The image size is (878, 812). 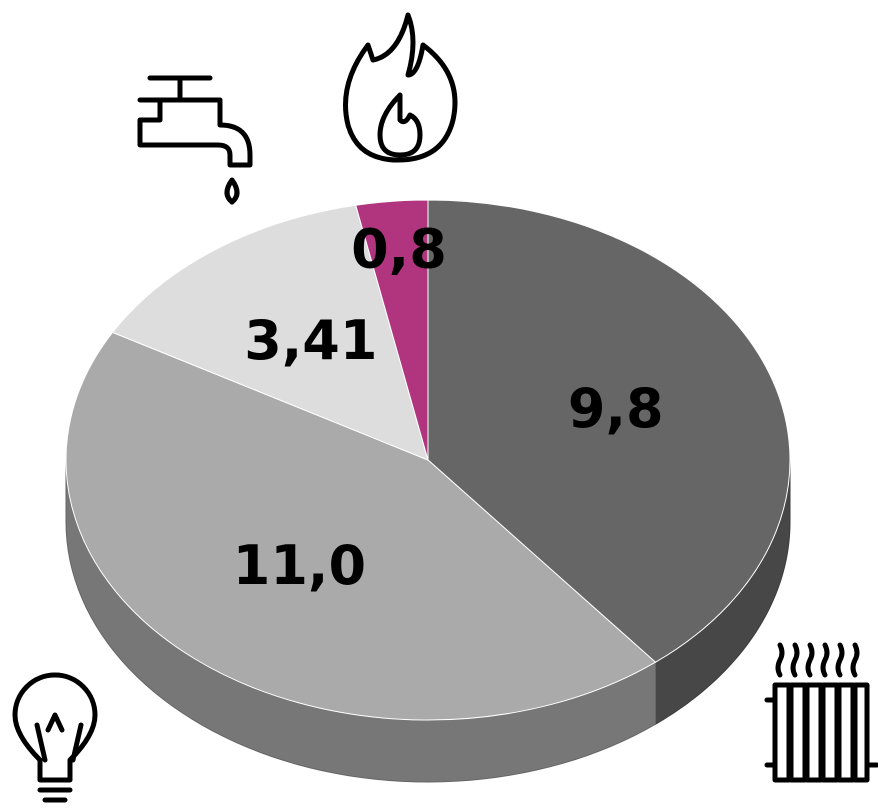 What do you see at coordinates (399, 249) in the screenshot?
I see `data-label: 0,8` at bounding box center [399, 249].